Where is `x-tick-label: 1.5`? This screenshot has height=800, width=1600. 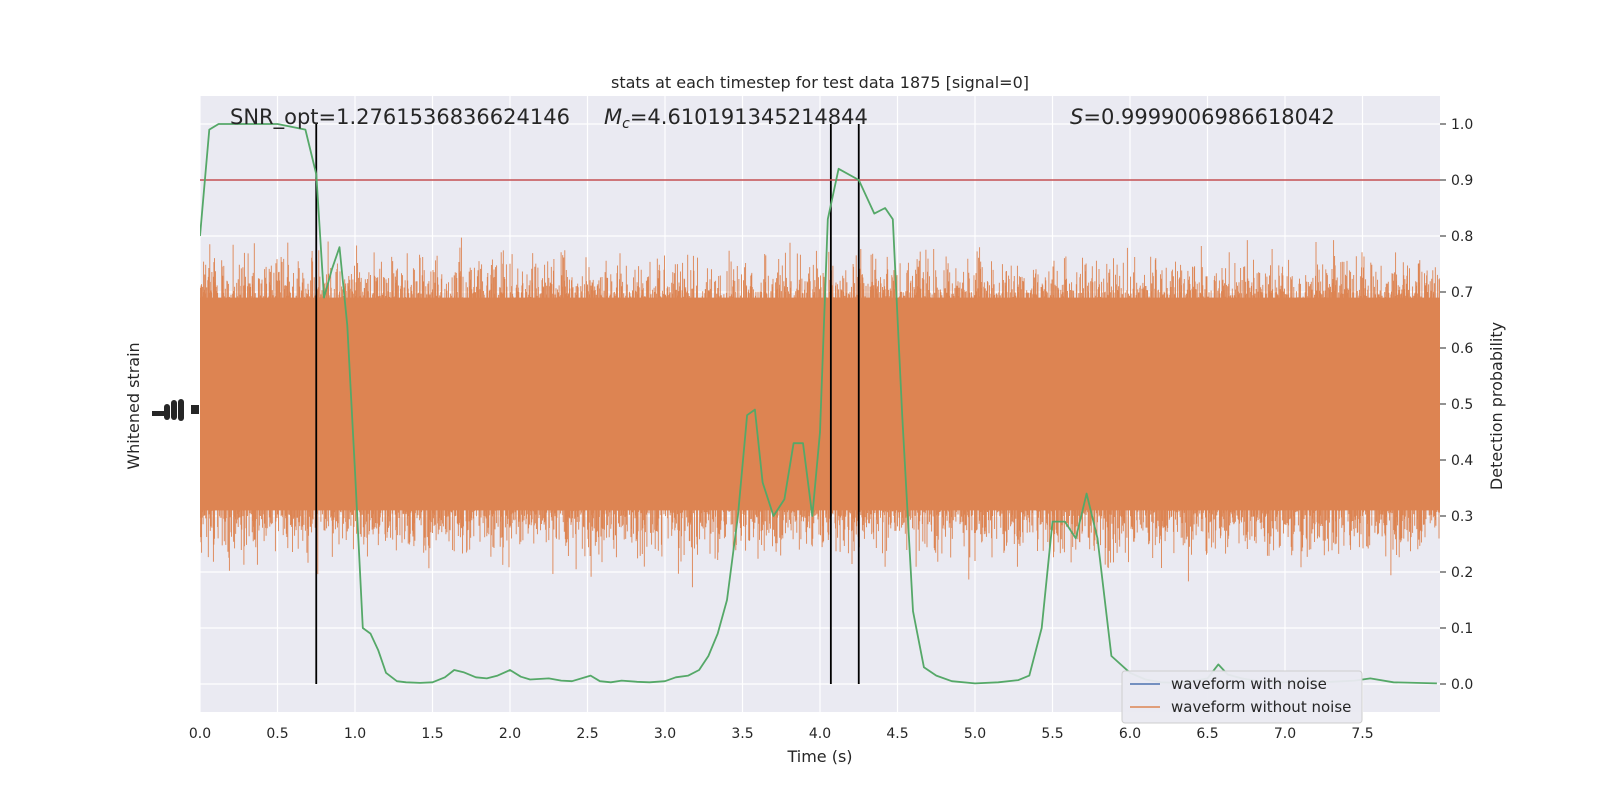
x-tick-label: 1.5 is located at coordinates (432, 734).